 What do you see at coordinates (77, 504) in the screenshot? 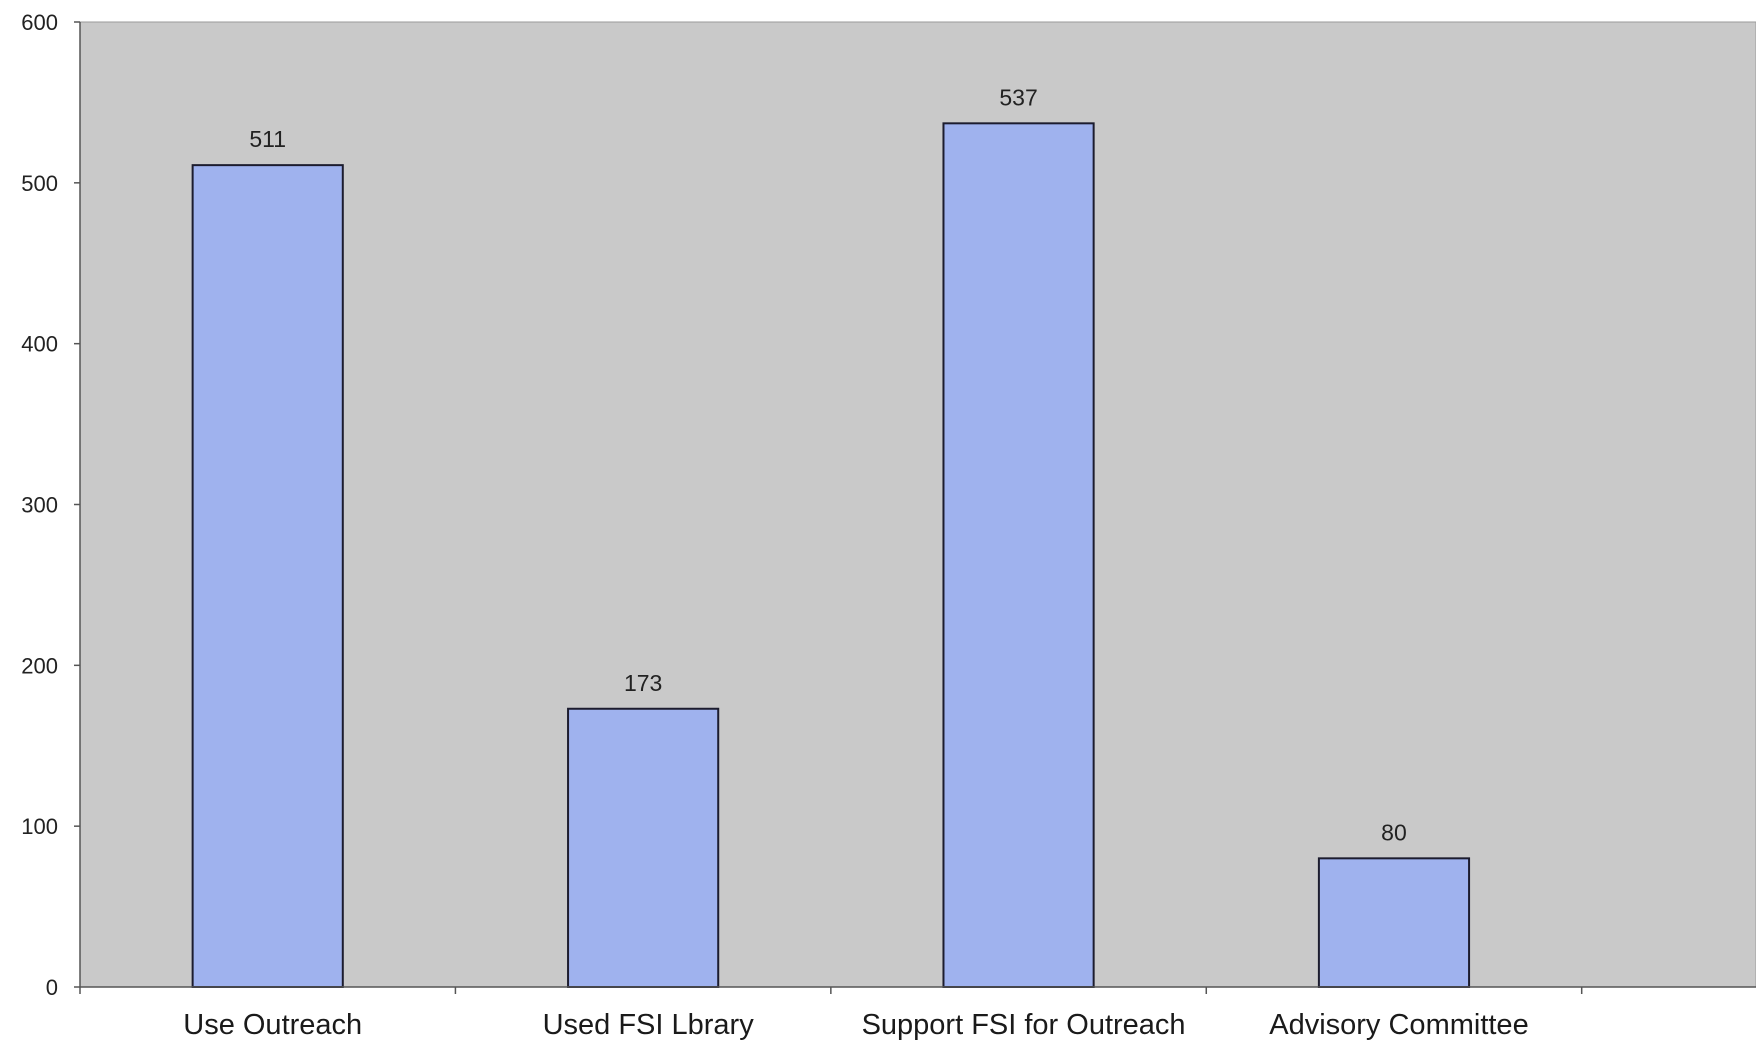
I see `y-ticks-group` at bounding box center [77, 504].